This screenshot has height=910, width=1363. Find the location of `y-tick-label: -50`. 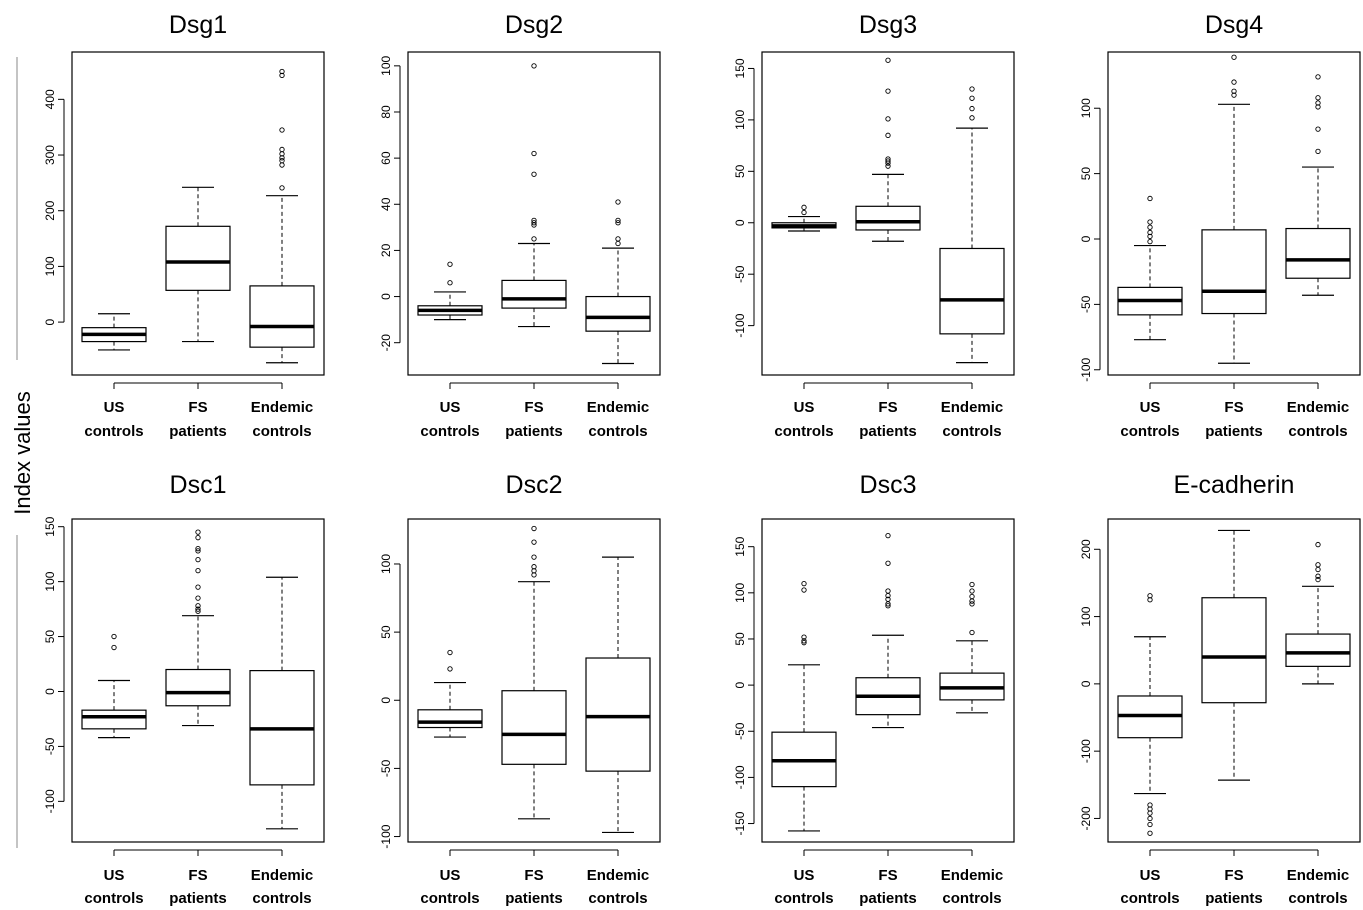

y-tick-label: -50 is located at coordinates (386, 768).